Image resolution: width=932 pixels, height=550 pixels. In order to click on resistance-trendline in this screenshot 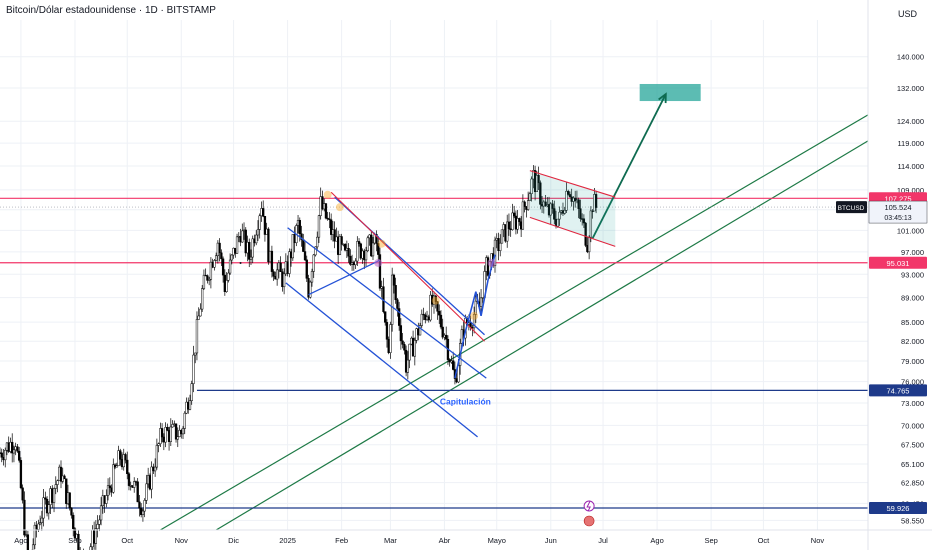, I will do `click(407, 266)`.